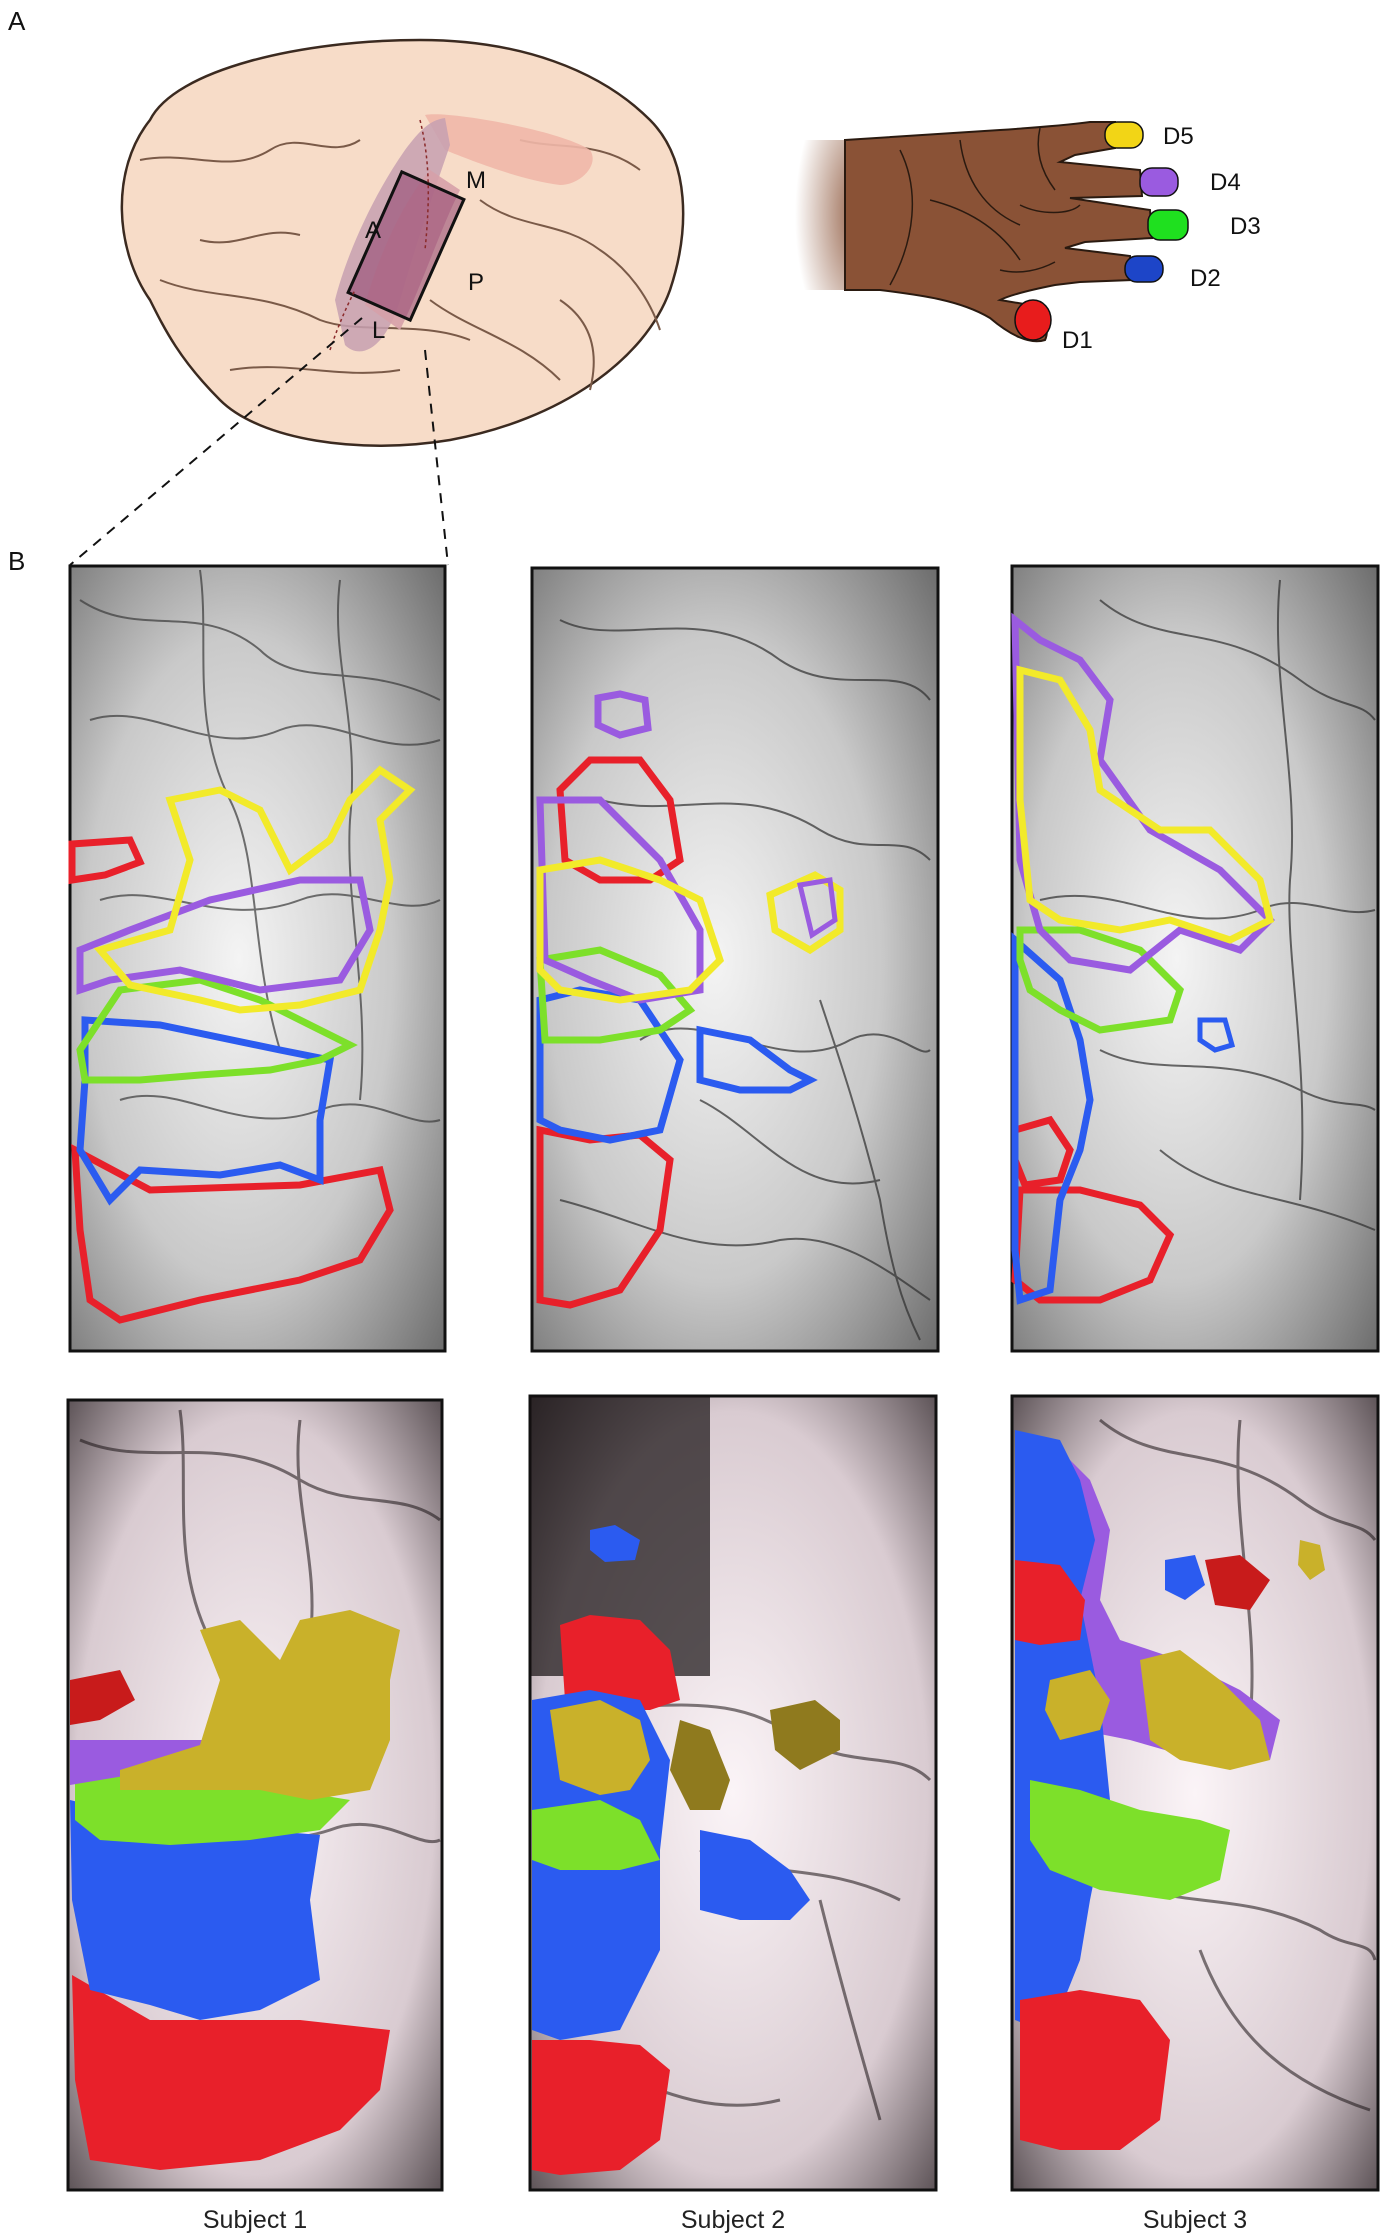  What do you see at coordinates (1205, 1710) in the screenshot?
I see `area-d5-s3-b` at bounding box center [1205, 1710].